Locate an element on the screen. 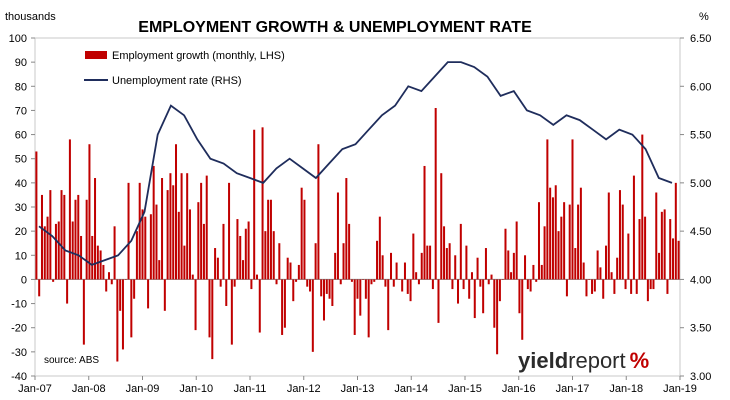 This screenshot has width=730, height=400. right-tick-label: 3.00 is located at coordinates (700, 377).